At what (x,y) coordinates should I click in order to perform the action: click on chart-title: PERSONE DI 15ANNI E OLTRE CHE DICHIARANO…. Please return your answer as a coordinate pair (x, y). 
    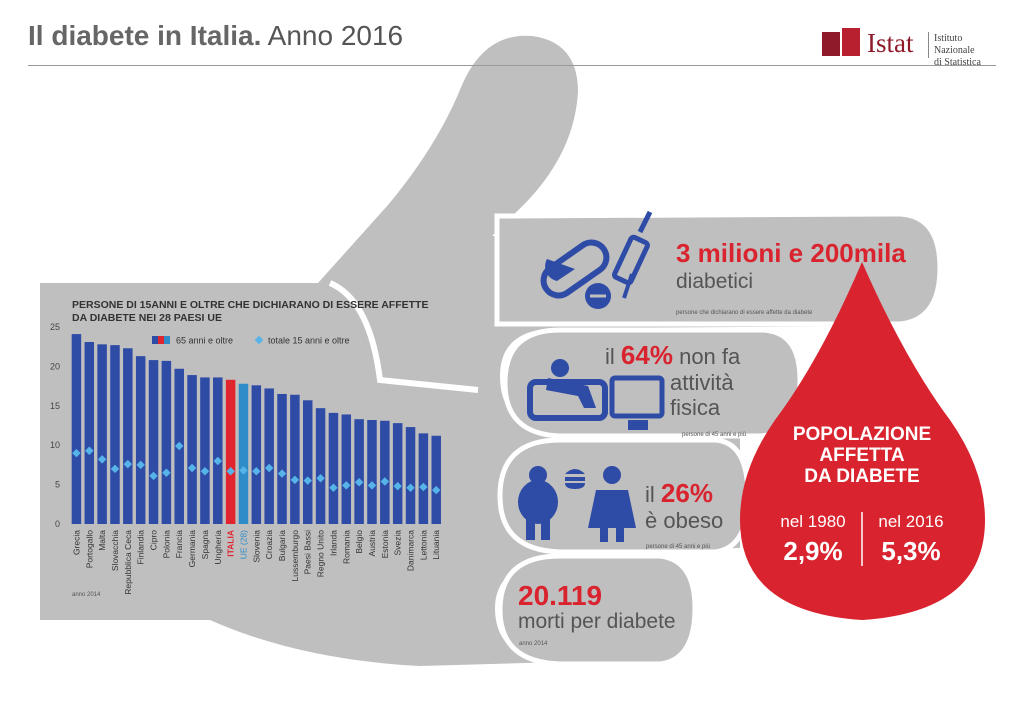
    Looking at the image, I should click on (250, 311).